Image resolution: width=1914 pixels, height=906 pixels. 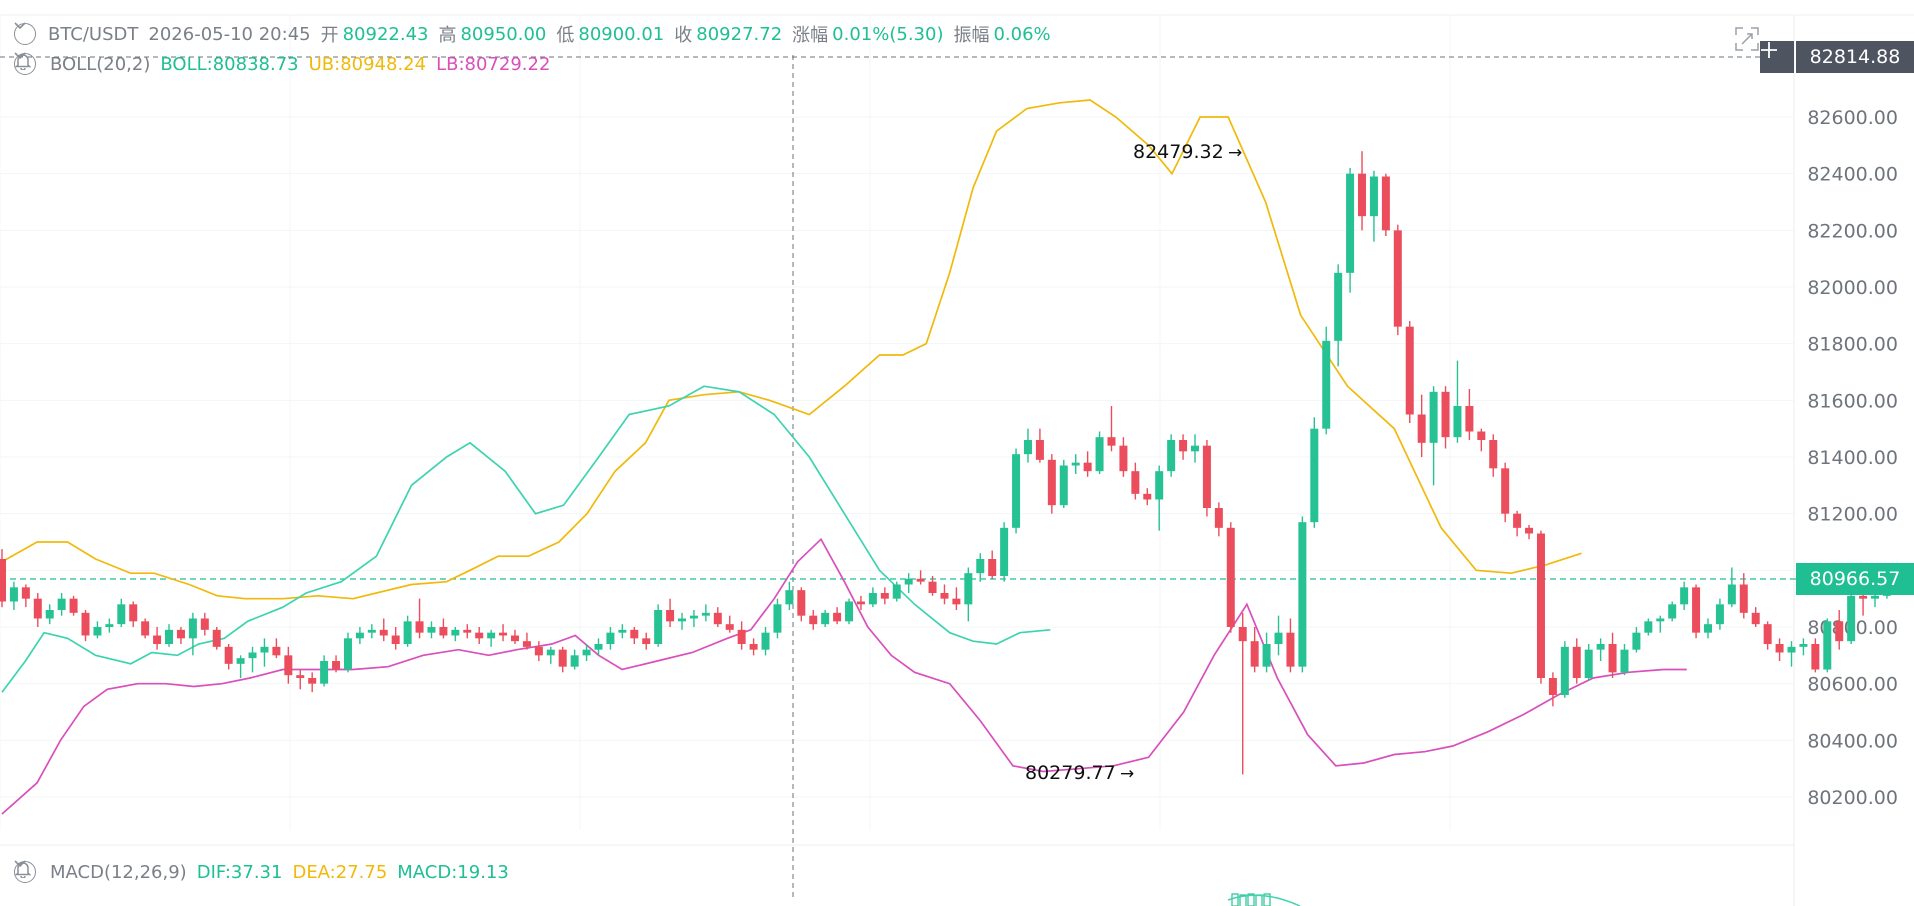 I want to click on y-tick-label: 81200.00, so click(x=1852, y=515).